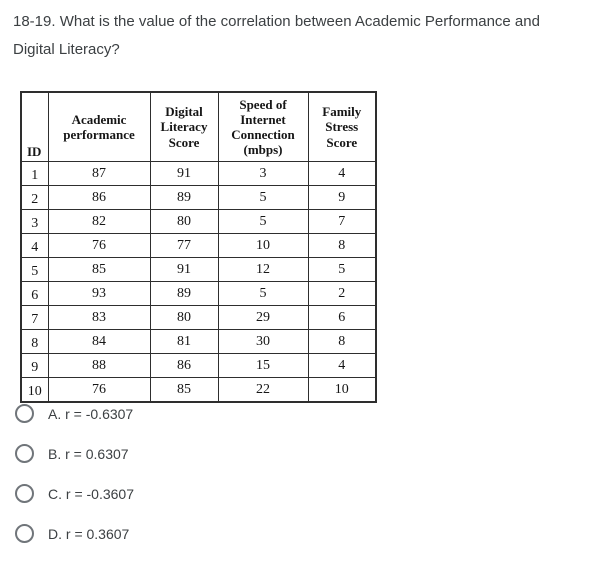  What do you see at coordinates (99, 173) in the screenshot?
I see `data-cell: 87` at bounding box center [99, 173].